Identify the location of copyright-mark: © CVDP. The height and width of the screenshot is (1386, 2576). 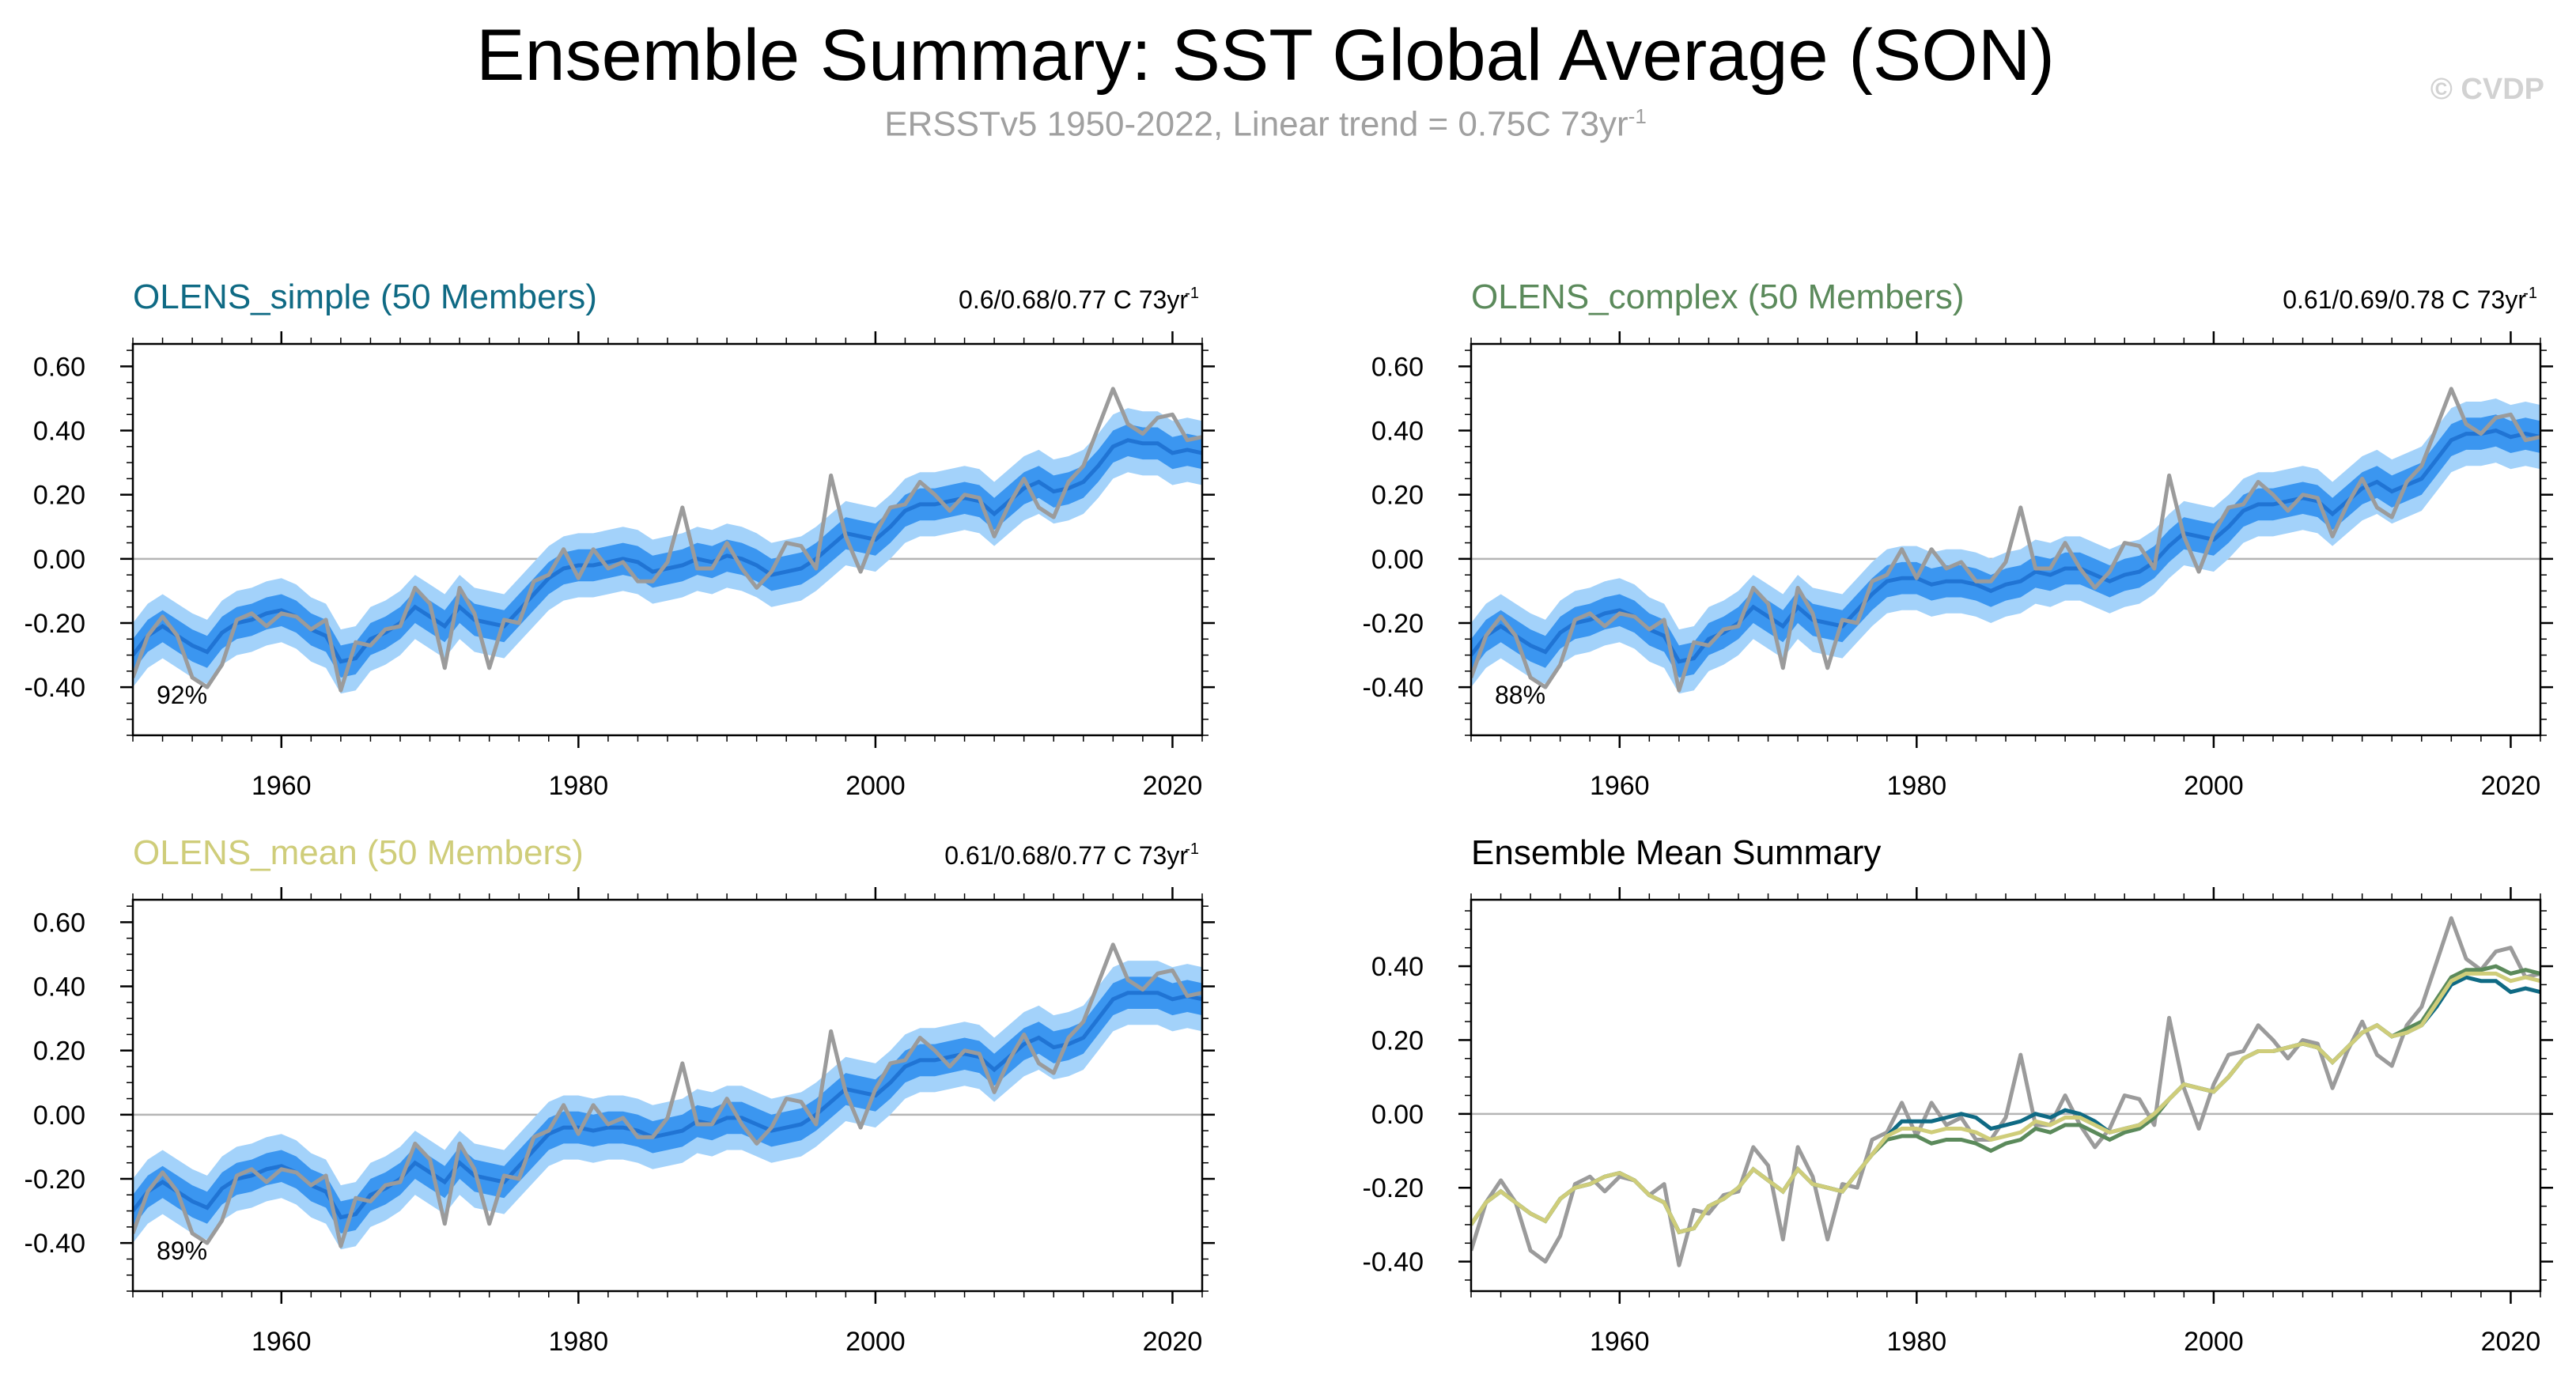
(2487, 89).